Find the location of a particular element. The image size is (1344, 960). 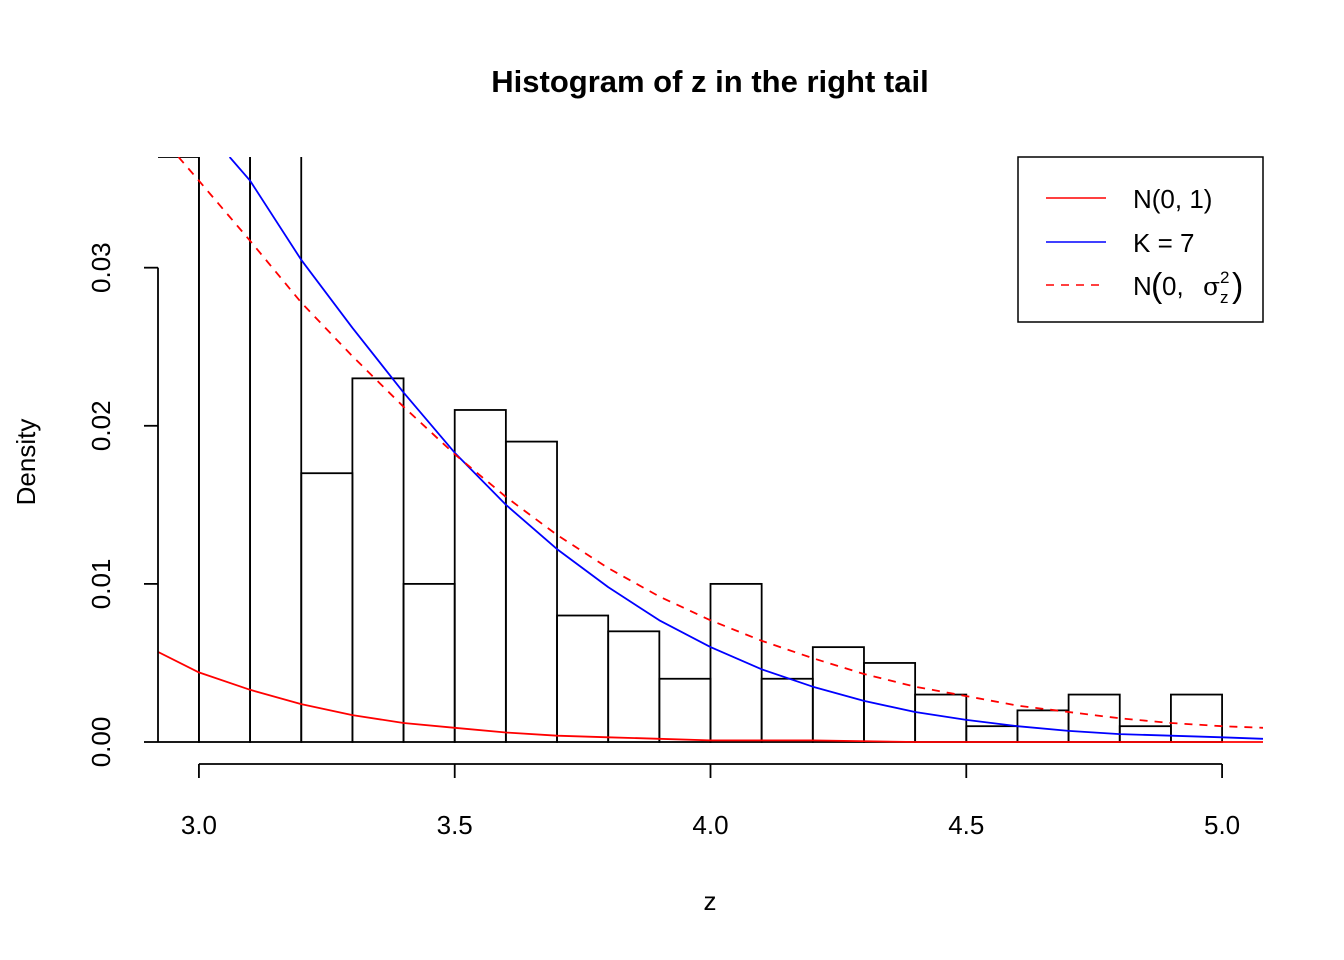

legend: N(0, 1) K = 7 N ( 0, σ 2 z ) is located at coordinates (1140, 239).